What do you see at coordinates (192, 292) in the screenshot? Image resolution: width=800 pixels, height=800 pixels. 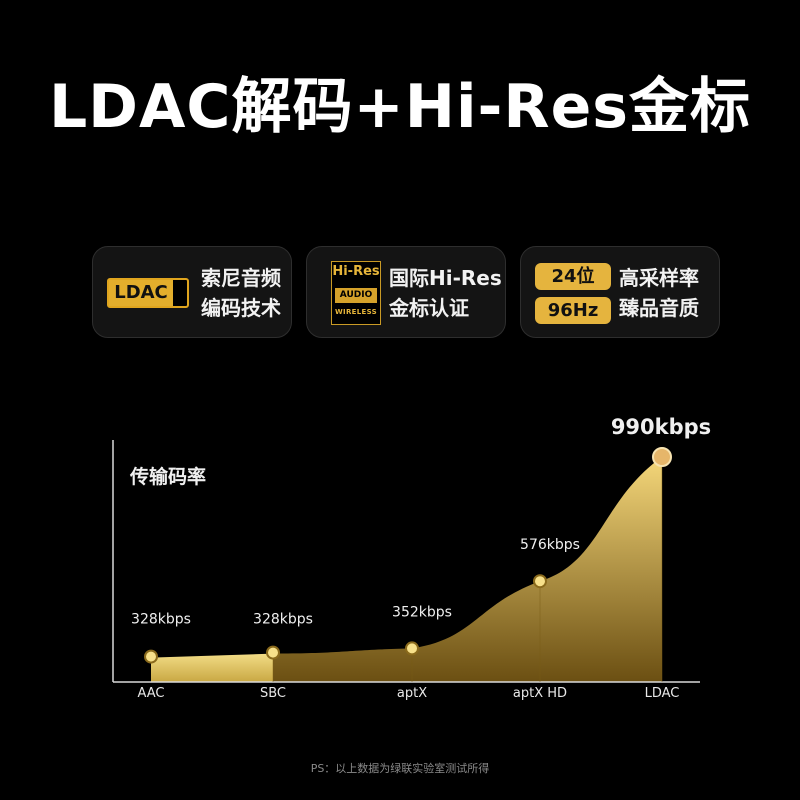 I see `feature-card-ldac: LDAC 索尼音频 编码技术` at bounding box center [192, 292].